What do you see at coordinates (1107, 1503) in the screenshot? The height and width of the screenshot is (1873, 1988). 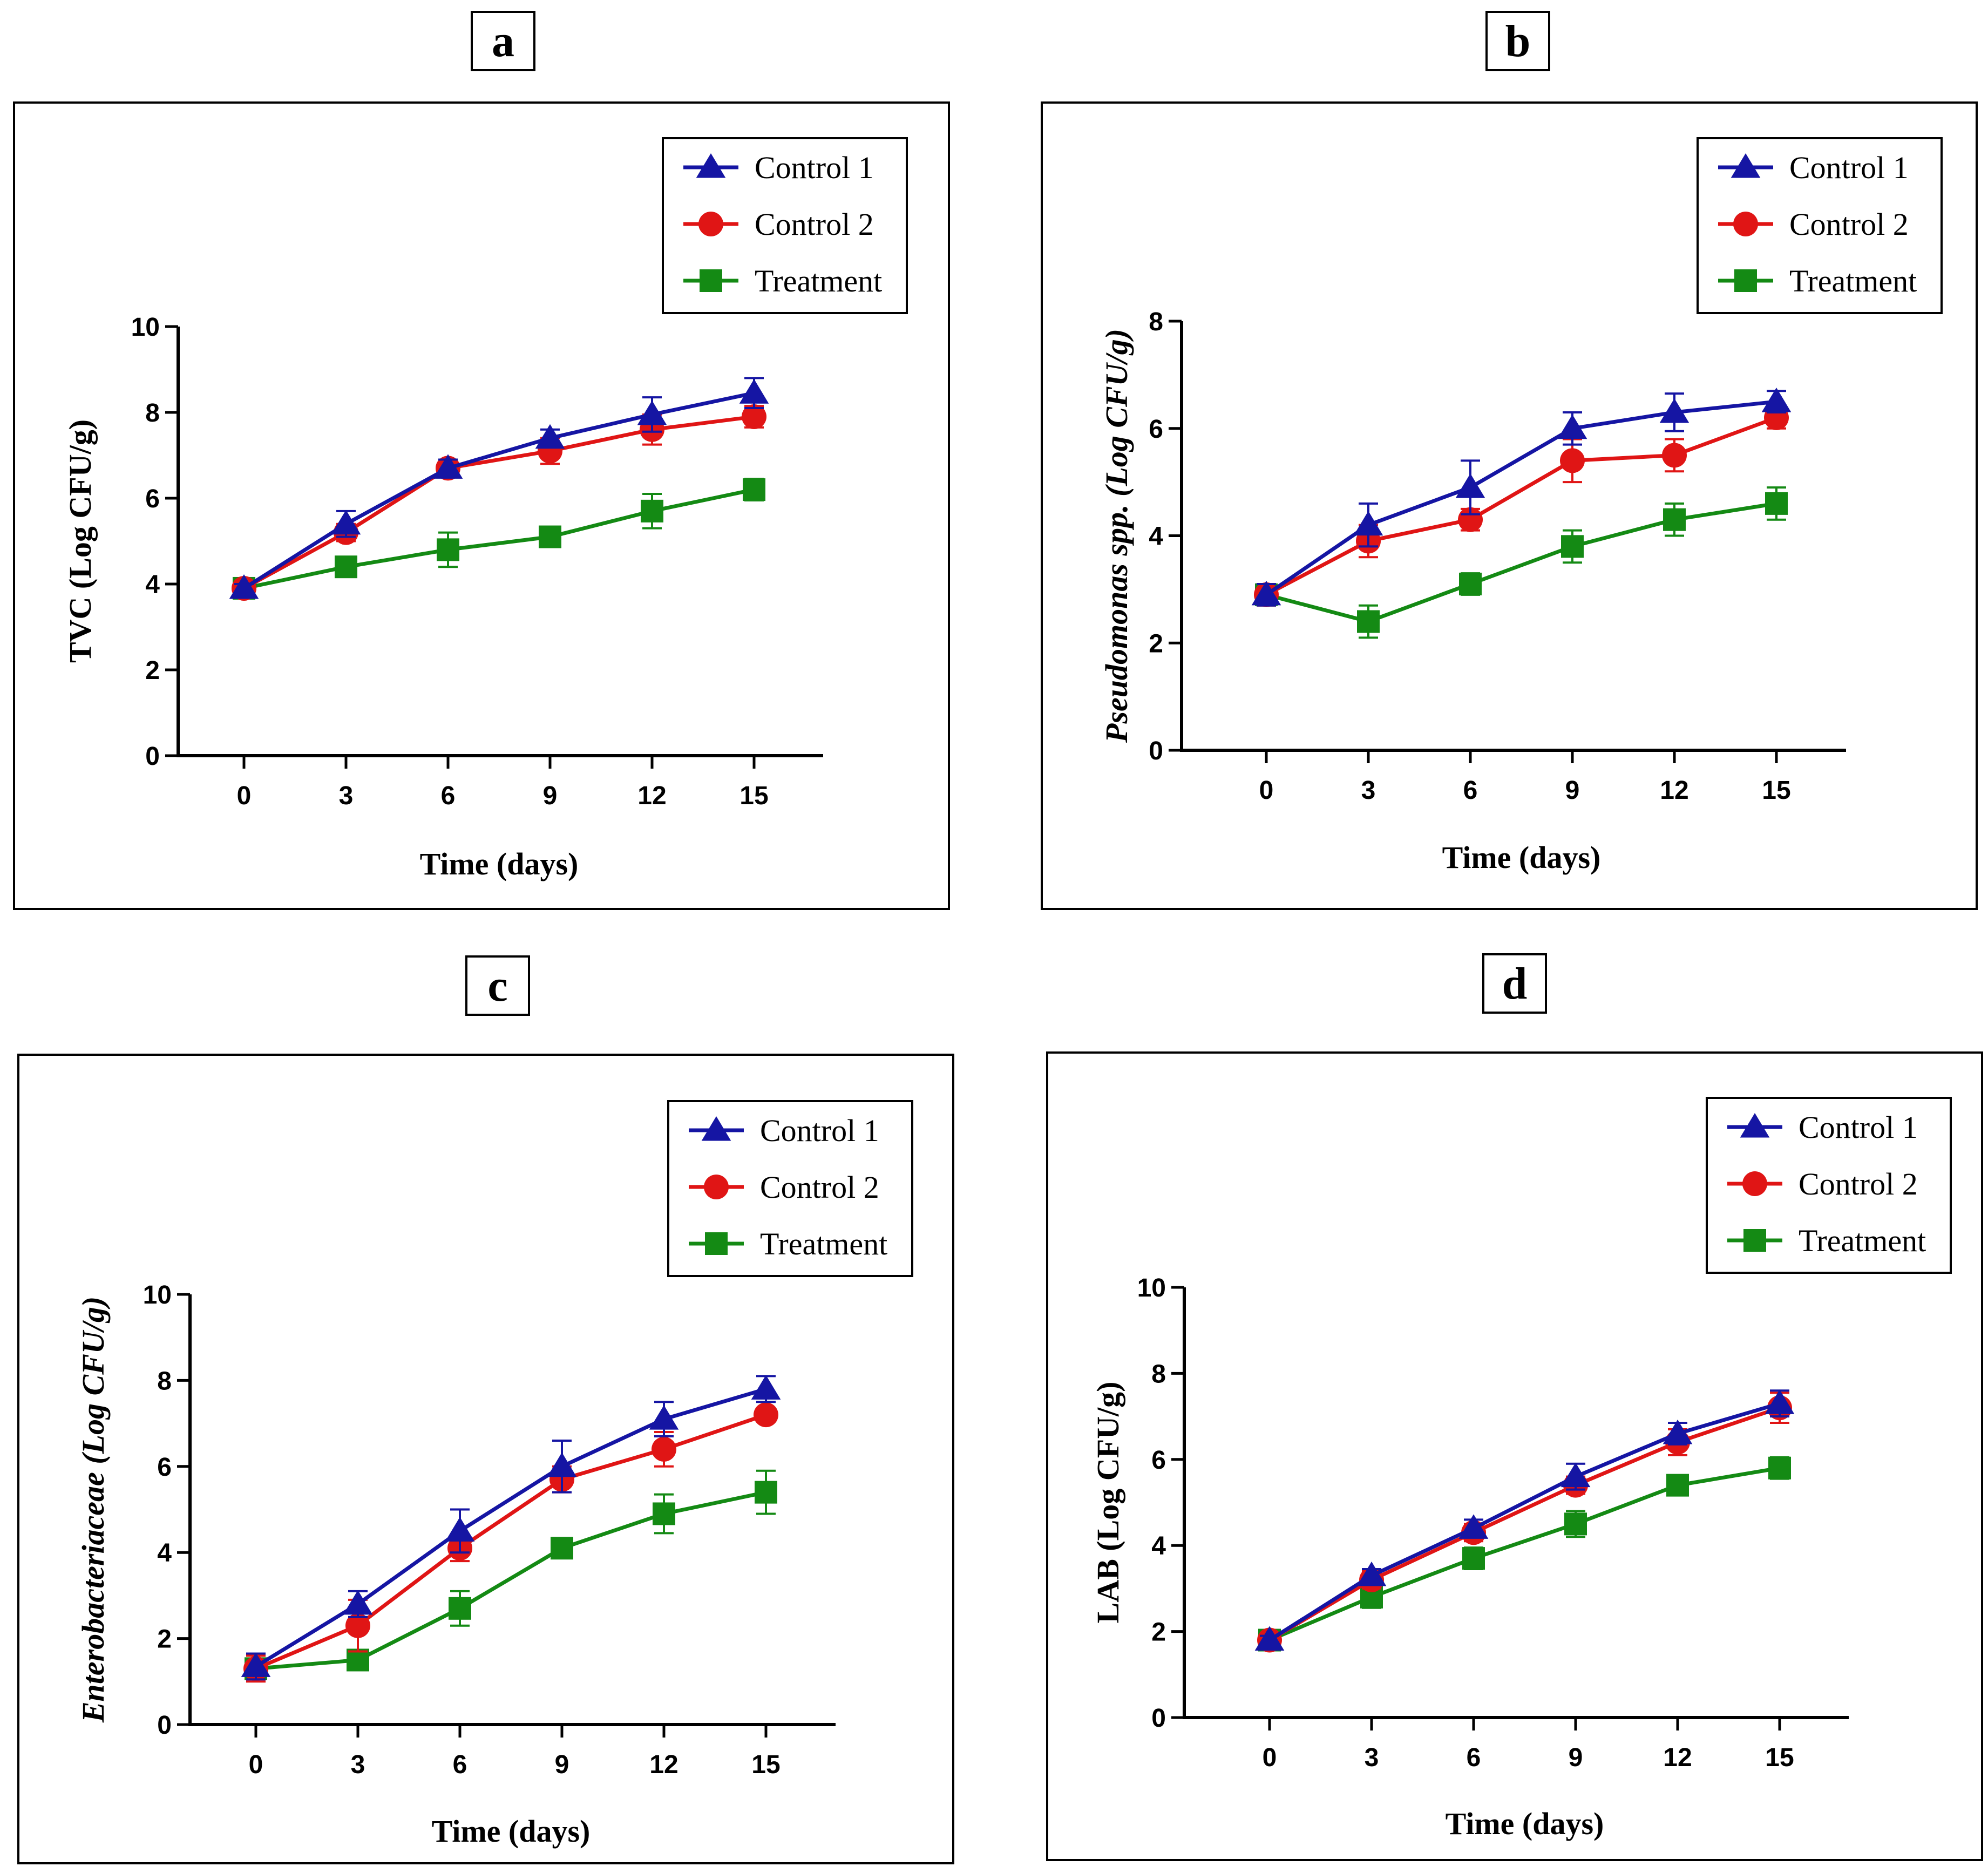 I see `y-axis-label: LAB (Log CFU/g)` at bounding box center [1107, 1503].